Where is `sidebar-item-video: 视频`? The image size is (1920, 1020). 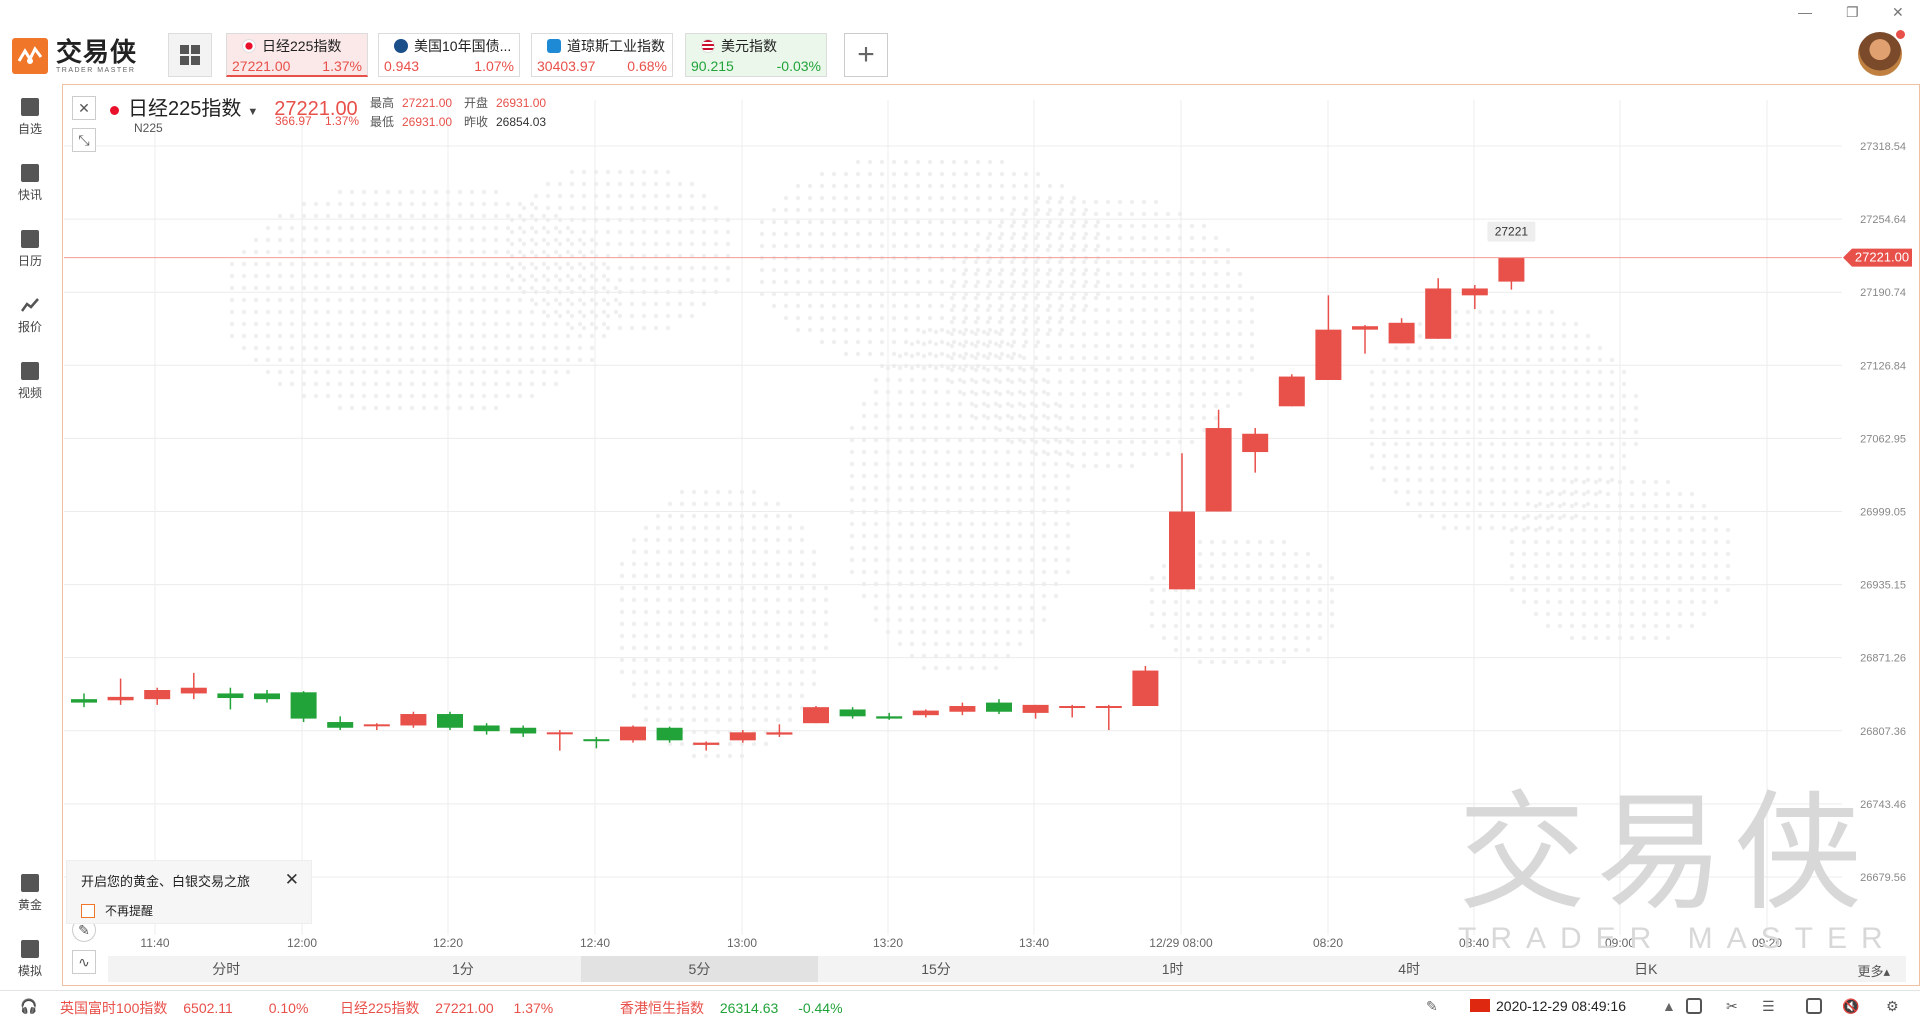 sidebar-item-video: 视频 is located at coordinates (30, 381).